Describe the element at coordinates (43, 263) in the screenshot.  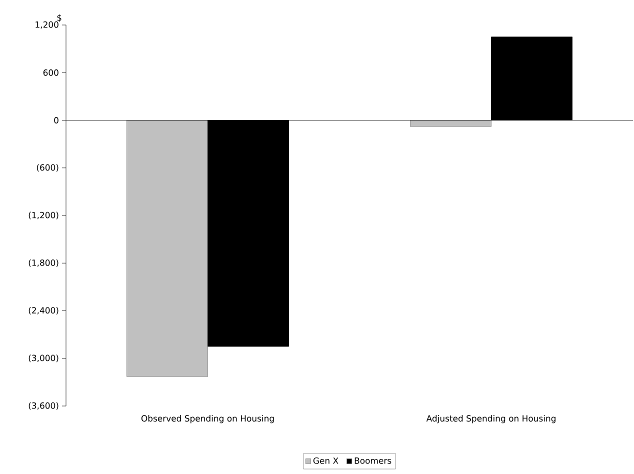
I see `y-tick-label: (1,800)` at that location.